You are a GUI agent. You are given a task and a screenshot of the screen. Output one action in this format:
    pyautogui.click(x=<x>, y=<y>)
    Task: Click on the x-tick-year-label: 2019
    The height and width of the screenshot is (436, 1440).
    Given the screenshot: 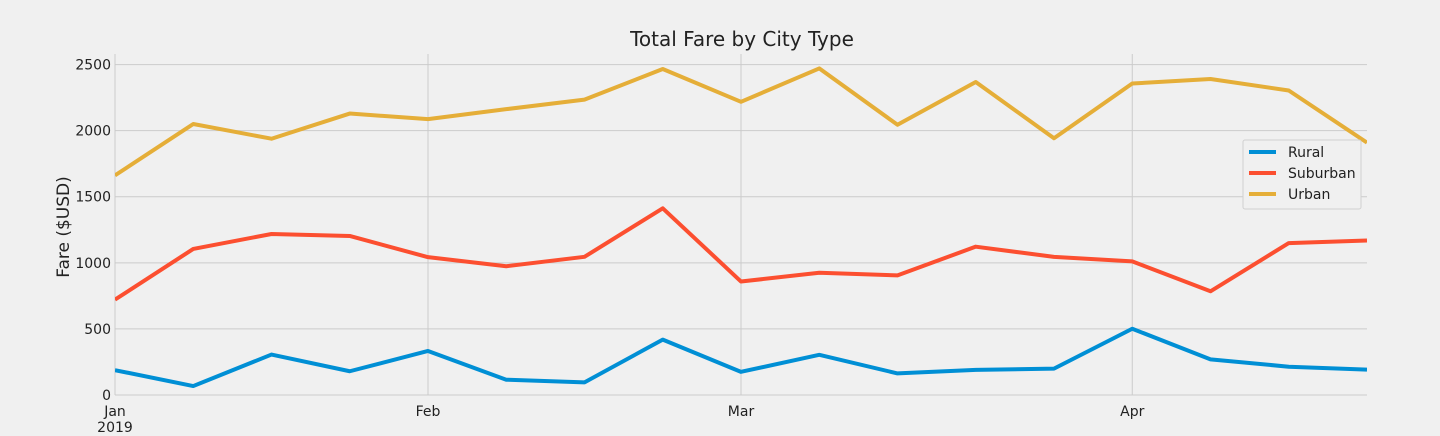 What is the action you would take?
    pyautogui.click(x=115, y=426)
    